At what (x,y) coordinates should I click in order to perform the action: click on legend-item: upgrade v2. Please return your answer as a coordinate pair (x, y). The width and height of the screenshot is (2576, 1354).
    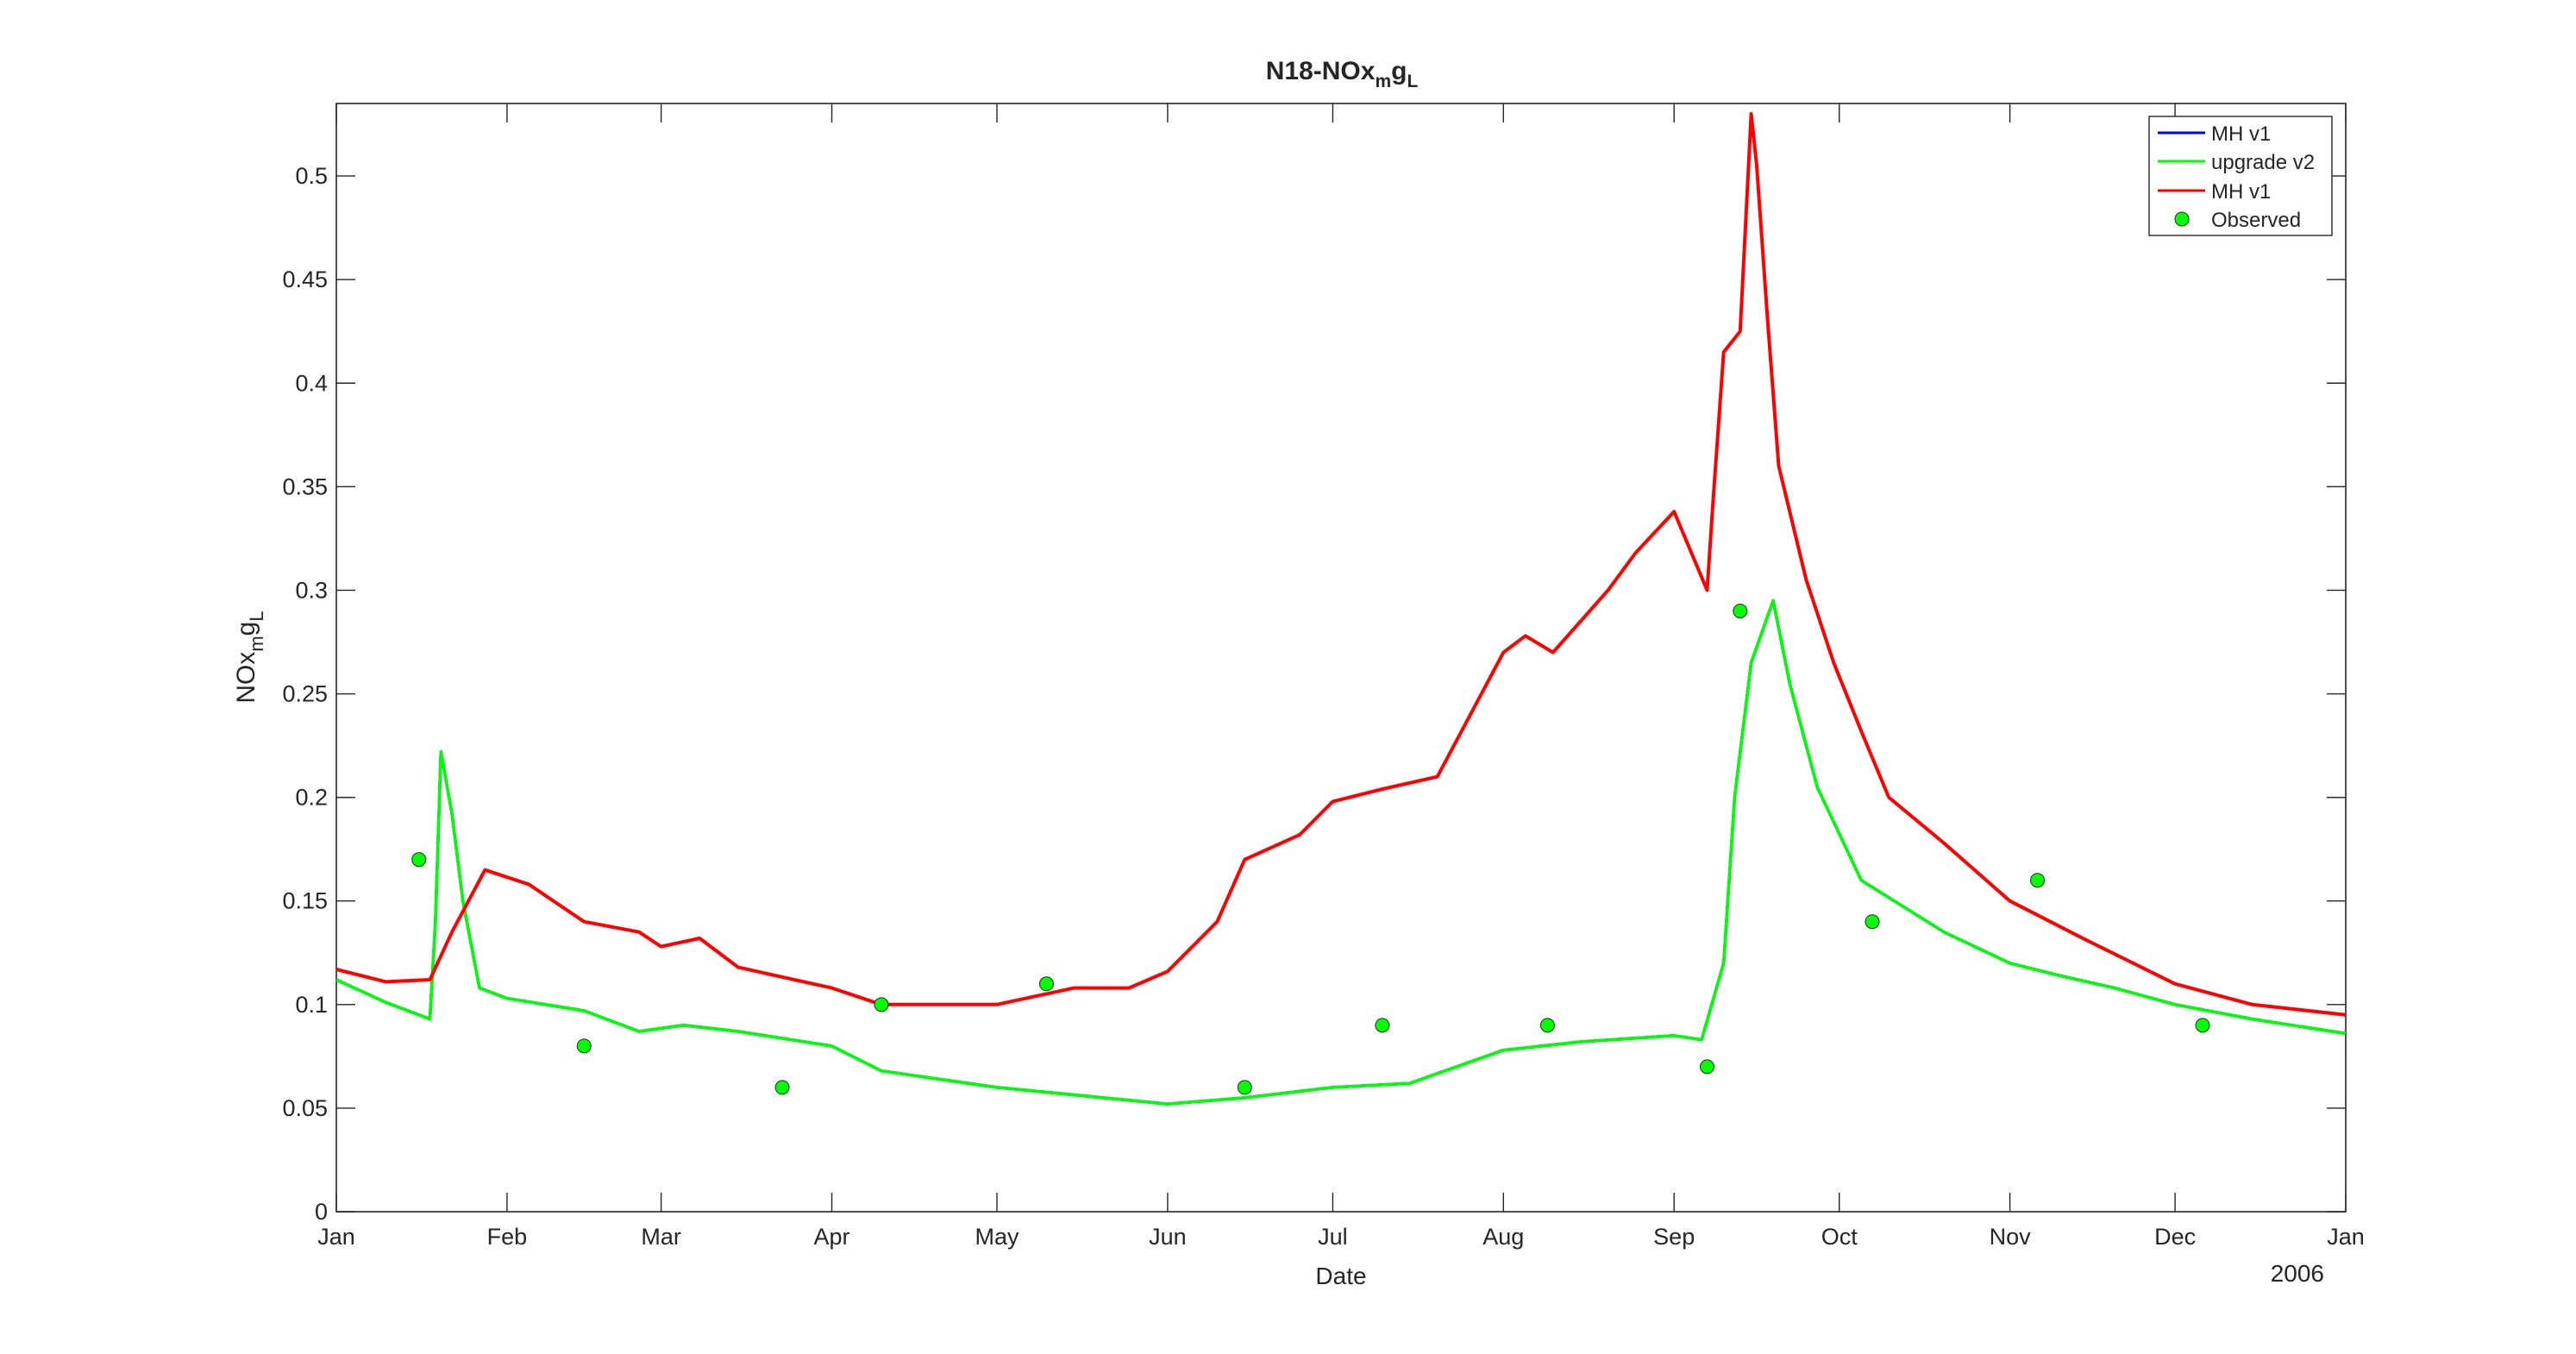
    Looking at the image, I should click on (2236, 163).